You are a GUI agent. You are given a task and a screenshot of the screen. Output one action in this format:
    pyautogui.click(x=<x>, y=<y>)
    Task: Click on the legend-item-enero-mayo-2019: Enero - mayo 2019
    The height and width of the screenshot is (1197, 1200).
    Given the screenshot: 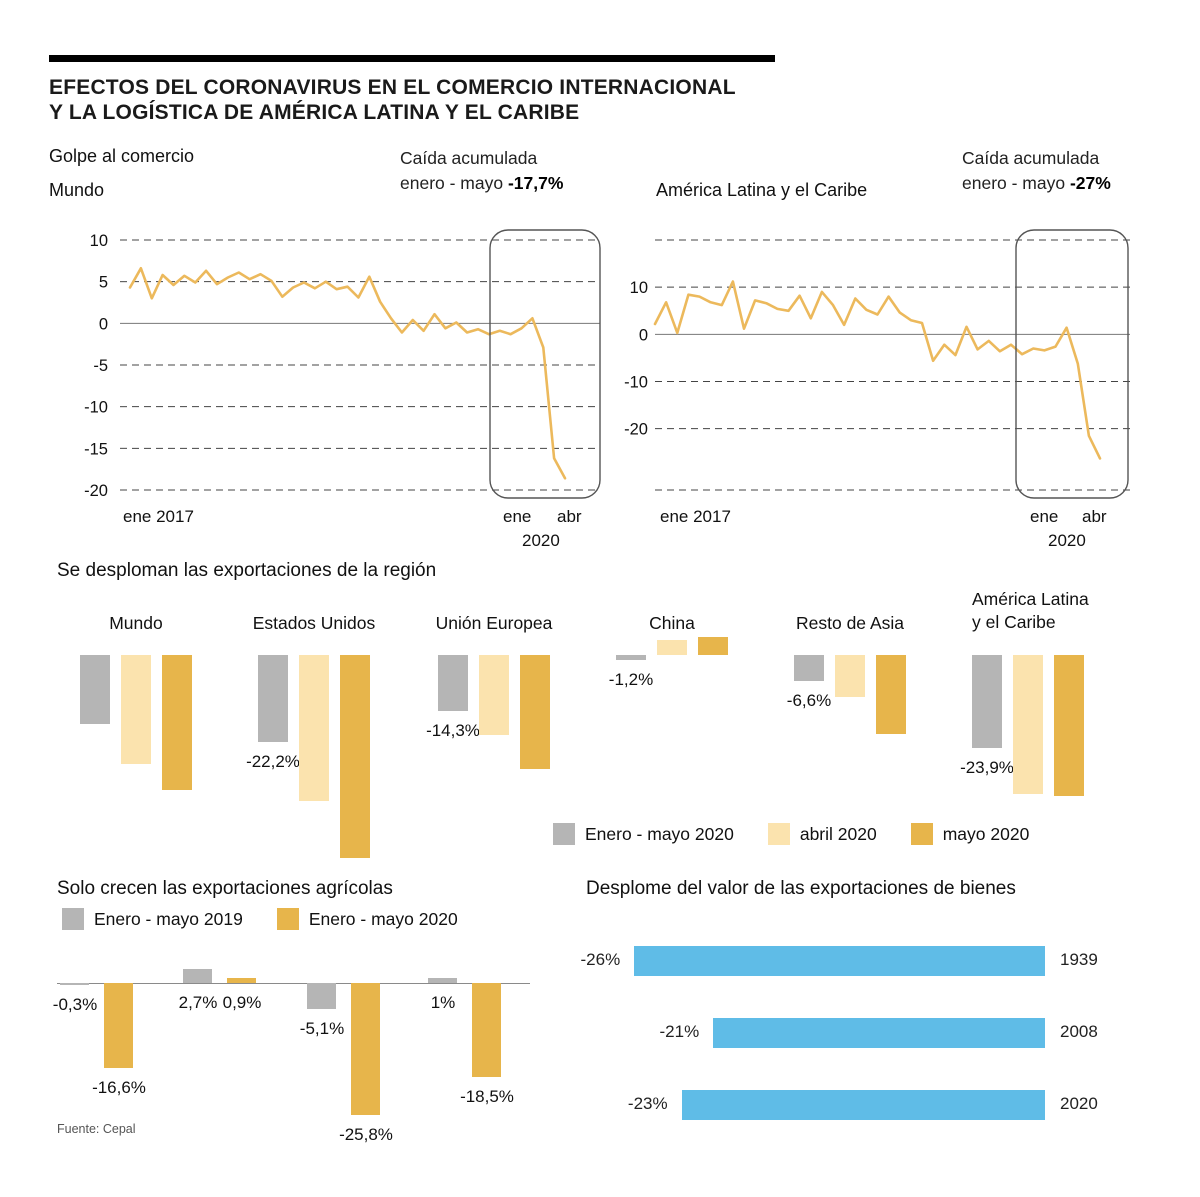 What is the action you would take?
    pyautogui.click(x=152, y=919)
    